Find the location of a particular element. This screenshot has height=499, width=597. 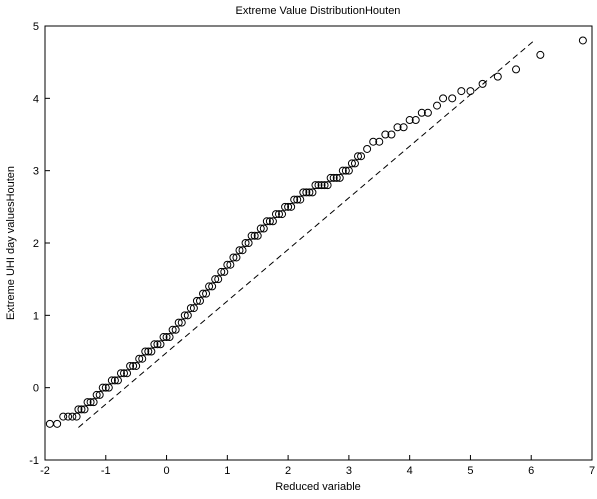

x-tick-label: 5 is located at coordinates (470, 471).